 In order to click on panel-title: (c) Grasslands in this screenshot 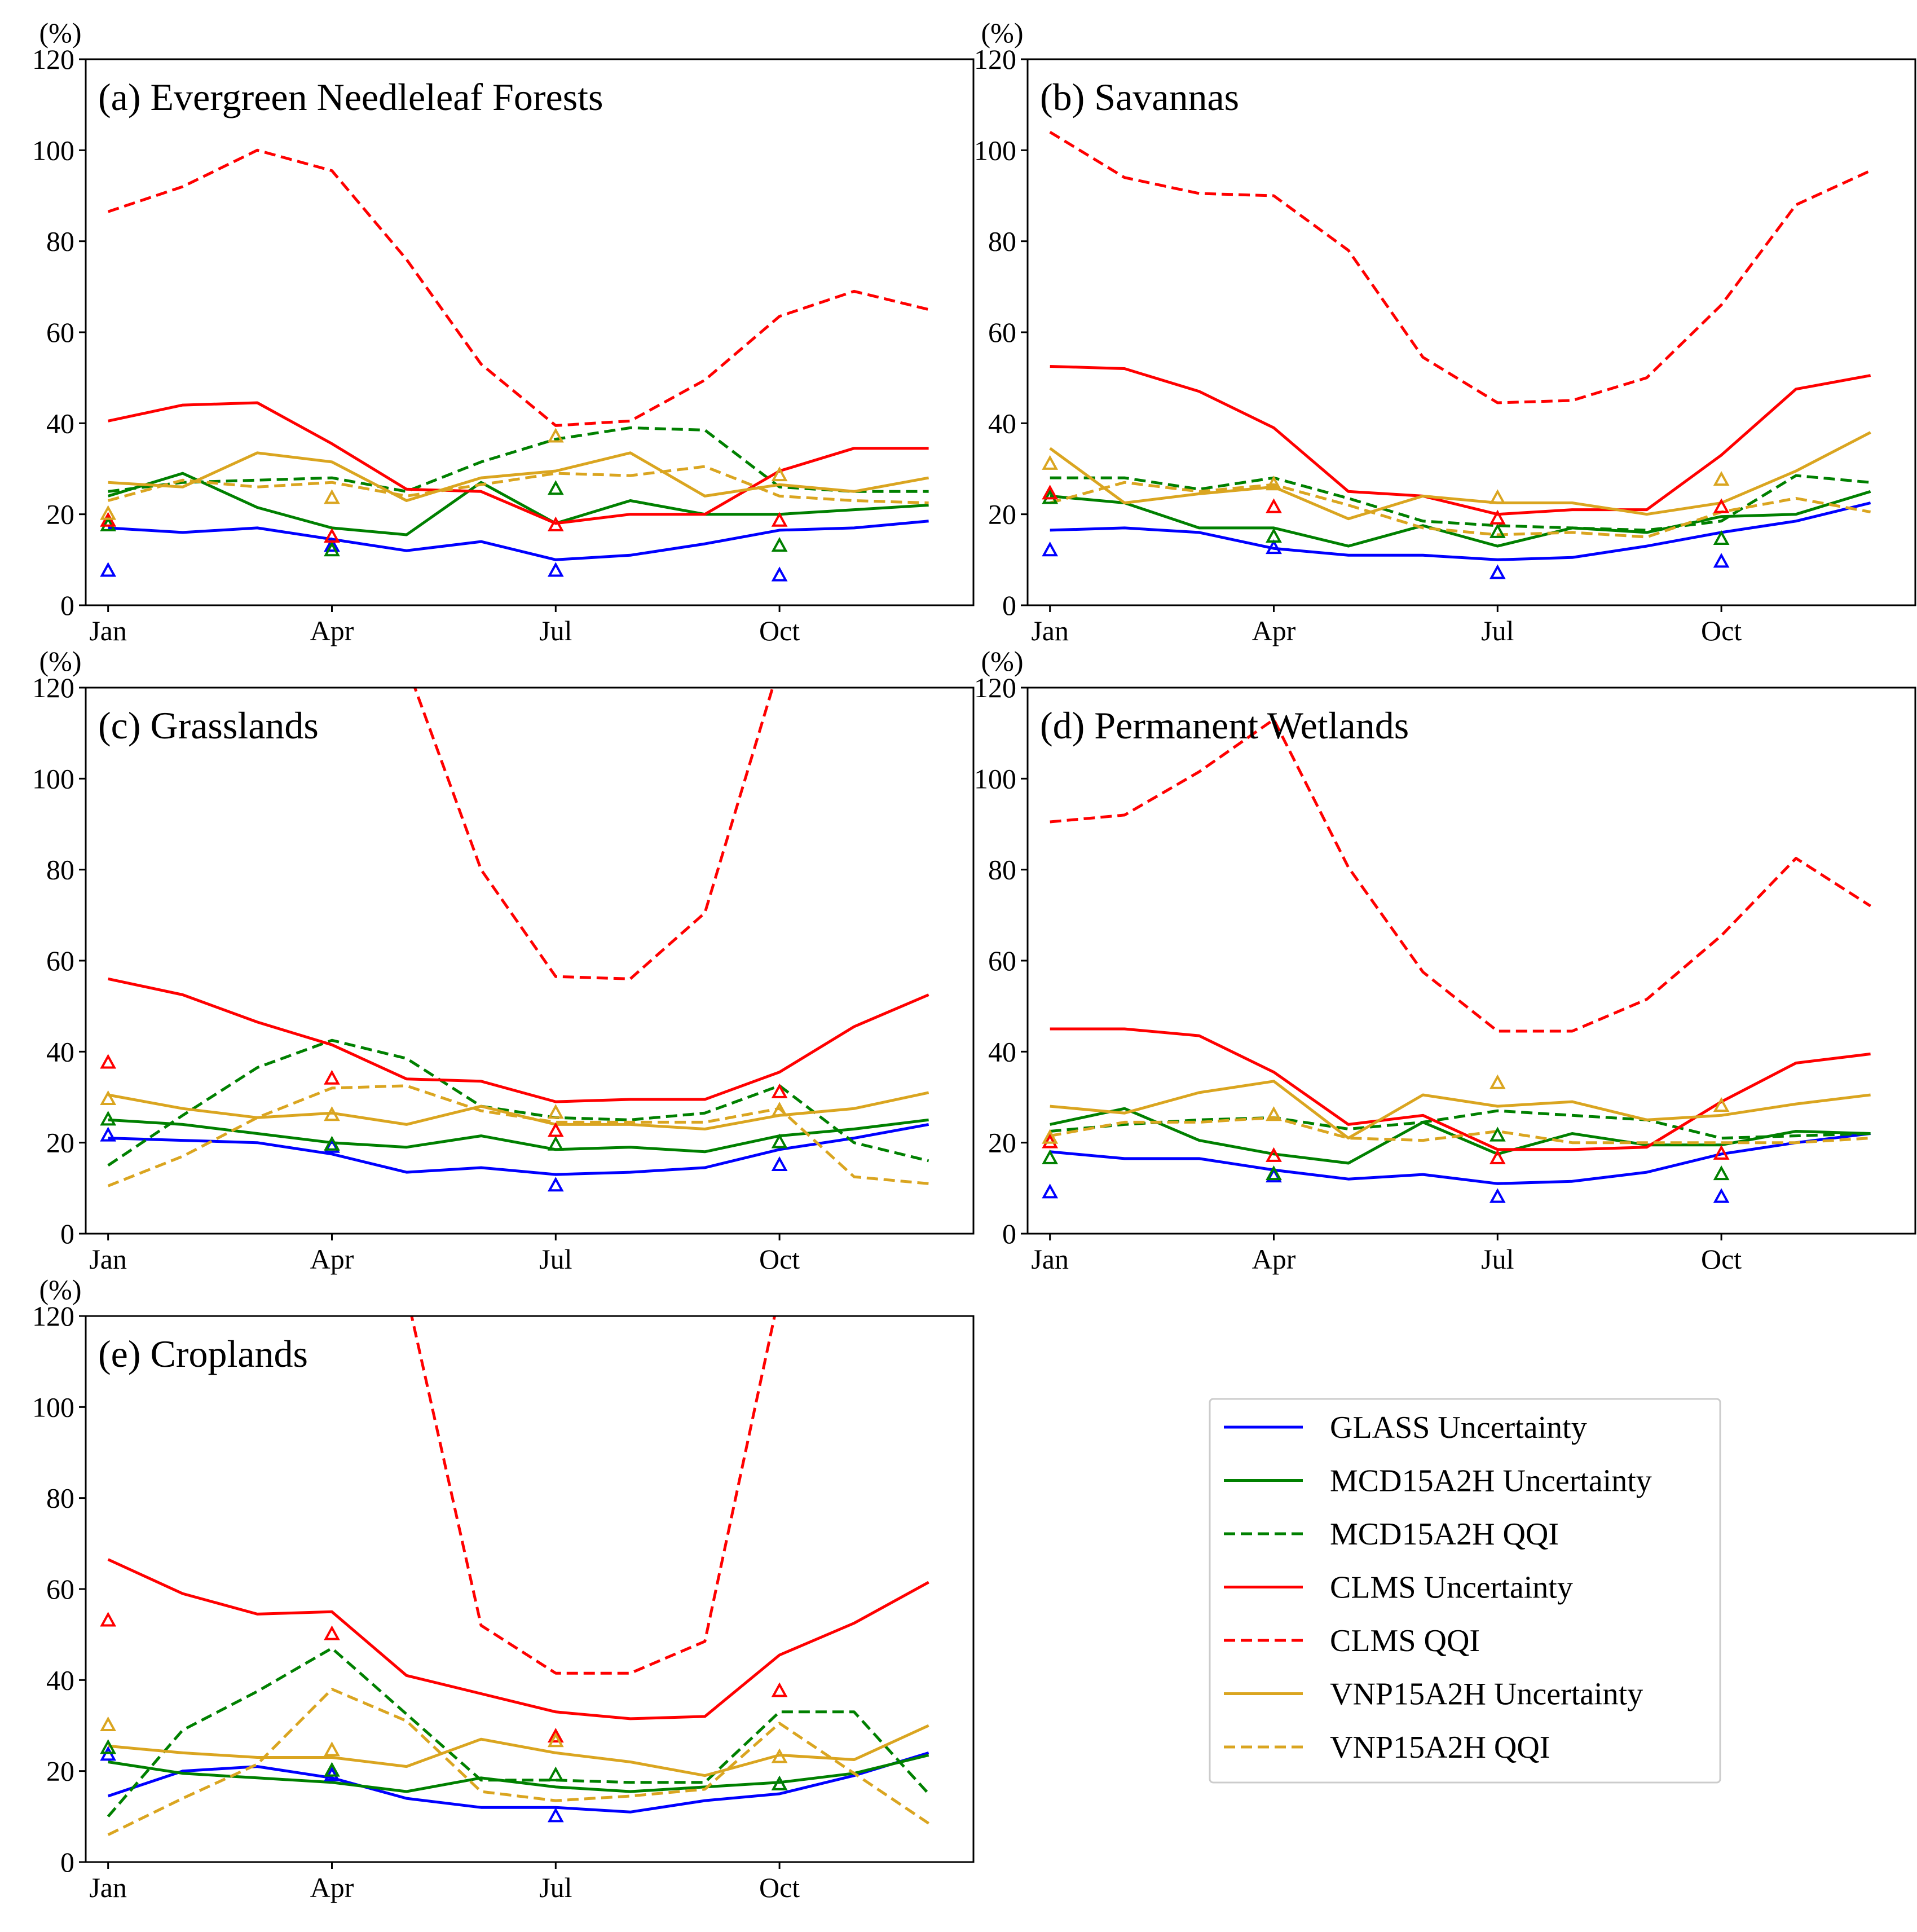, I will do `click(208, 725)`.